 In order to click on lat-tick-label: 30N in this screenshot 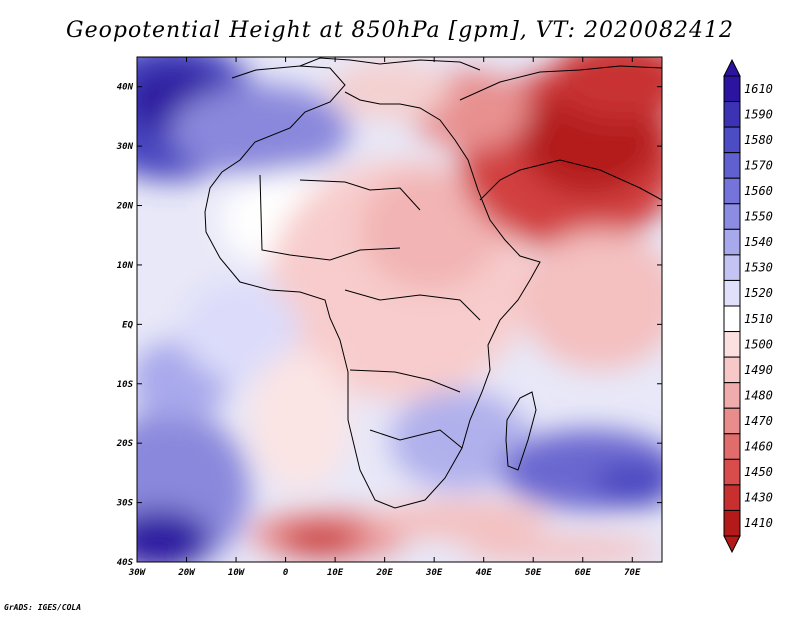, I will do `click(125, 147)`.